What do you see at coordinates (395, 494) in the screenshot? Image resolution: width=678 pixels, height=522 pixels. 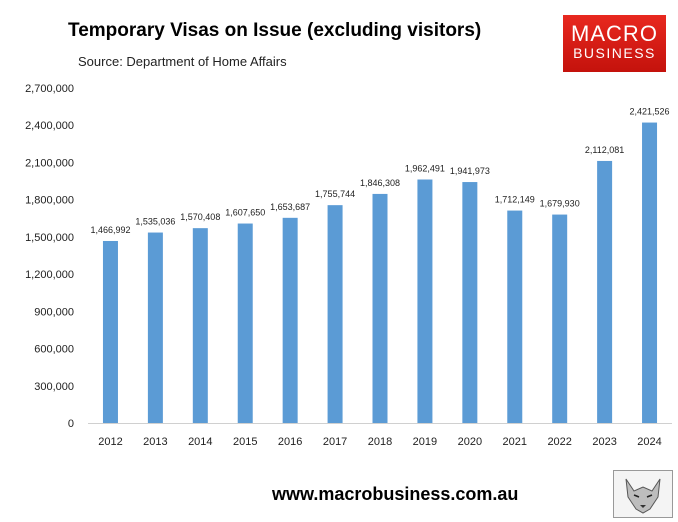 I see `footer-url: www.macrobusiness.com.au` at bounding box center [395, 494].